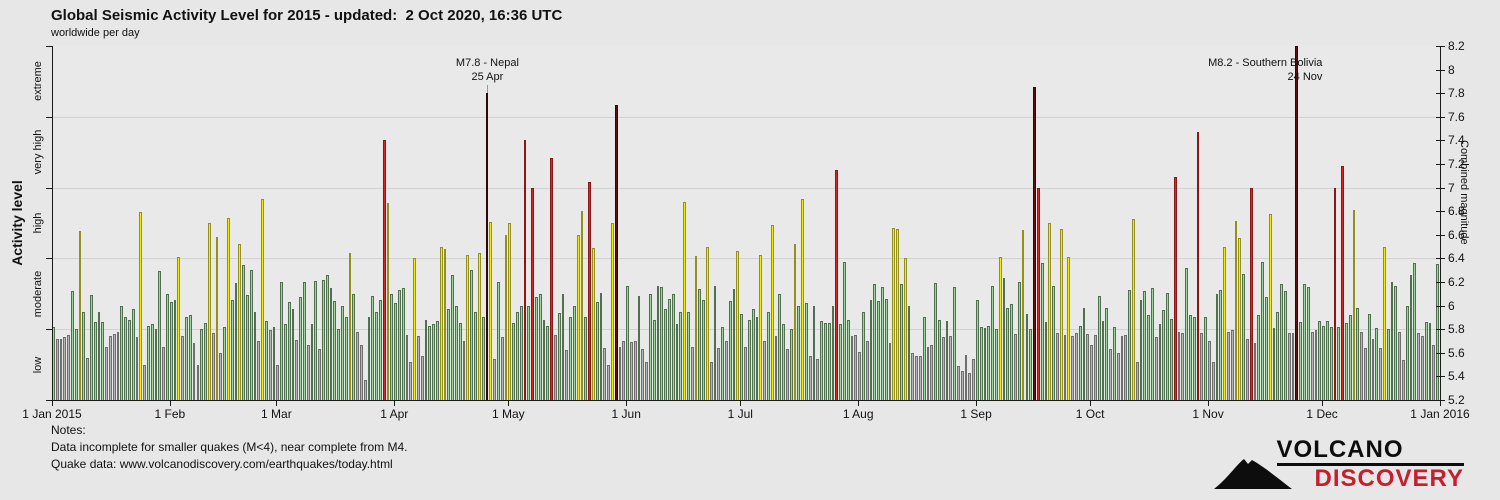 The height and width of the screenshot is (500, 1500). What do you see at coordinates (17, 223) in the screenshot?
I see `left-axis-title: Activity level` at bounding box center [17, 223].